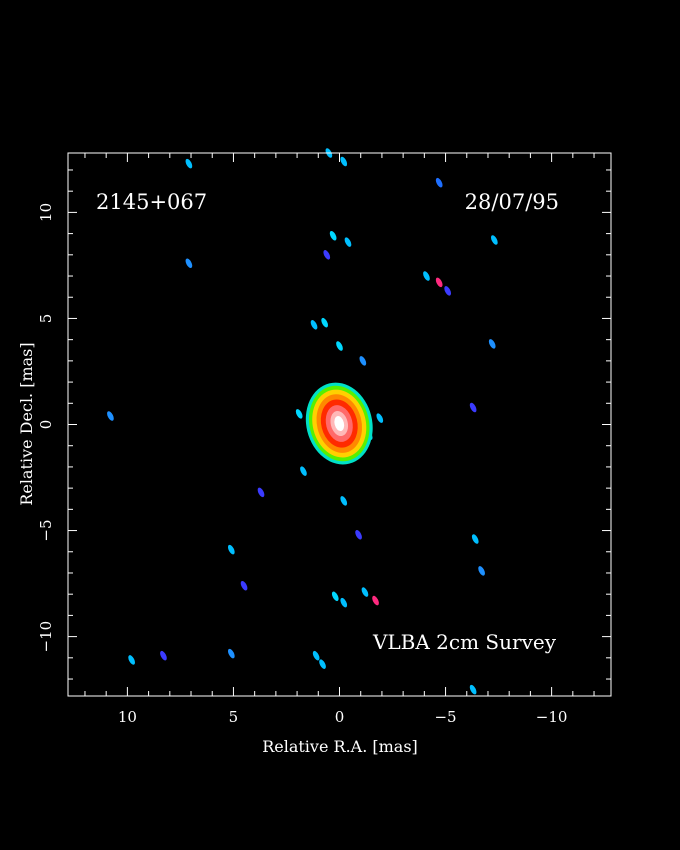 The image size is (680, 850). What do you see at coordinates (46, 212) in the screenshot?
I see `y-tick-label: 10` at bounding box center [46, 212].